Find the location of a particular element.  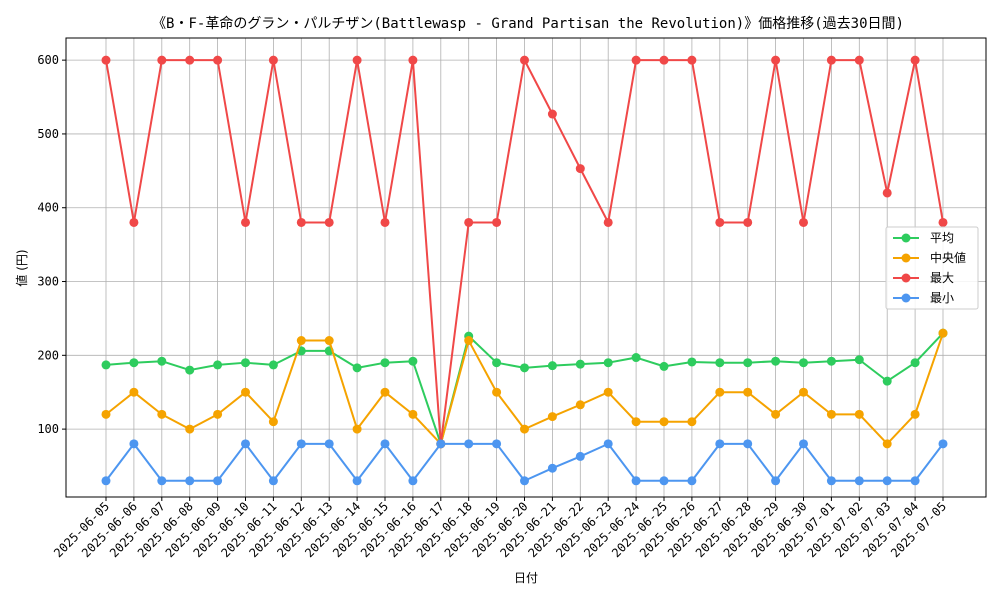

y-axis-ticks: 100 200 300 400 500 600 is located at coordinates (51, 244).